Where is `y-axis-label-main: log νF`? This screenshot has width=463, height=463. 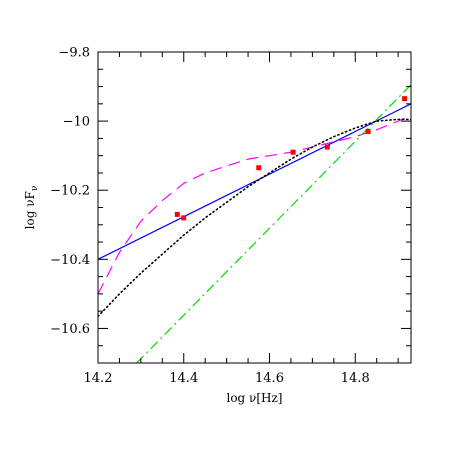 y-axis-label-main: log νF is located at coordinates (30, 210).